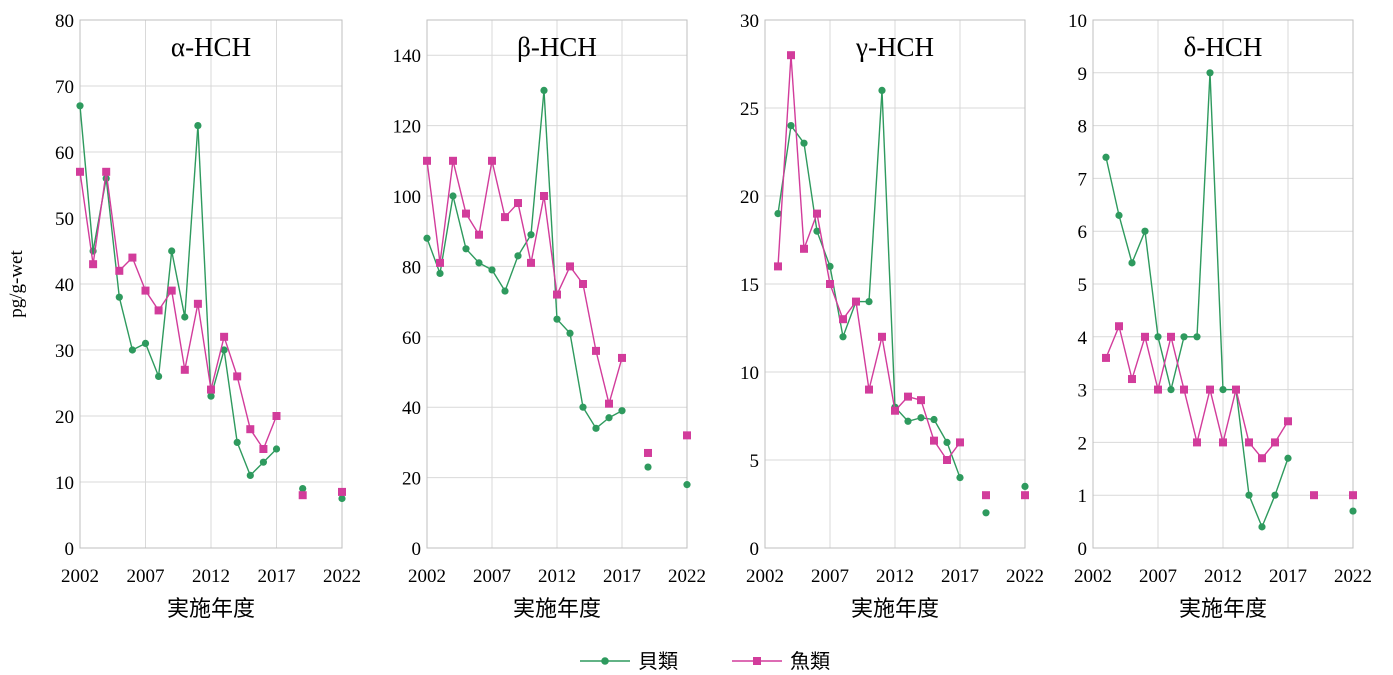 The image size is (1393, 675). I want to click on panel-2-xtick-label-4: 2022, so click(687, 576).